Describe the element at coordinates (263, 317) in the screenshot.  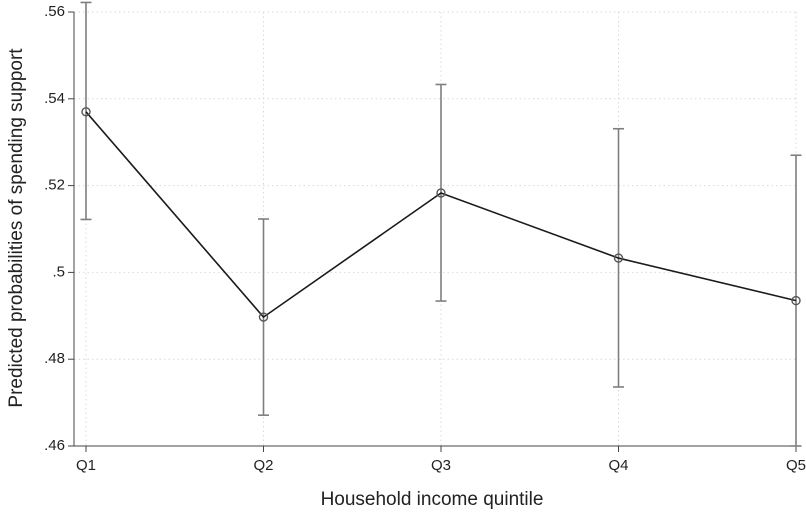
I see `data-point-q2` at that location.